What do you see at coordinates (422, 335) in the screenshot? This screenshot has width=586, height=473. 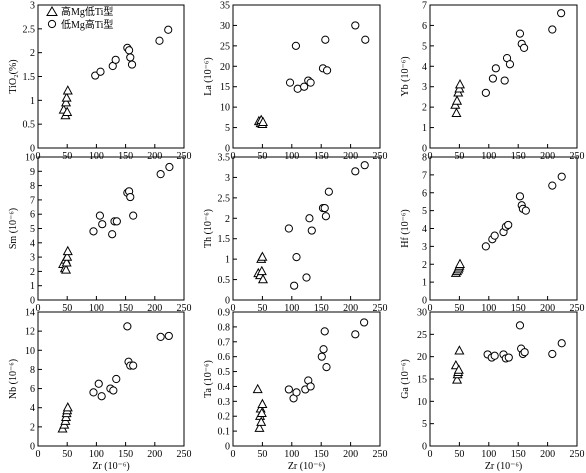 I see `y-tick-label: 25` at bounding box center [422, 335].